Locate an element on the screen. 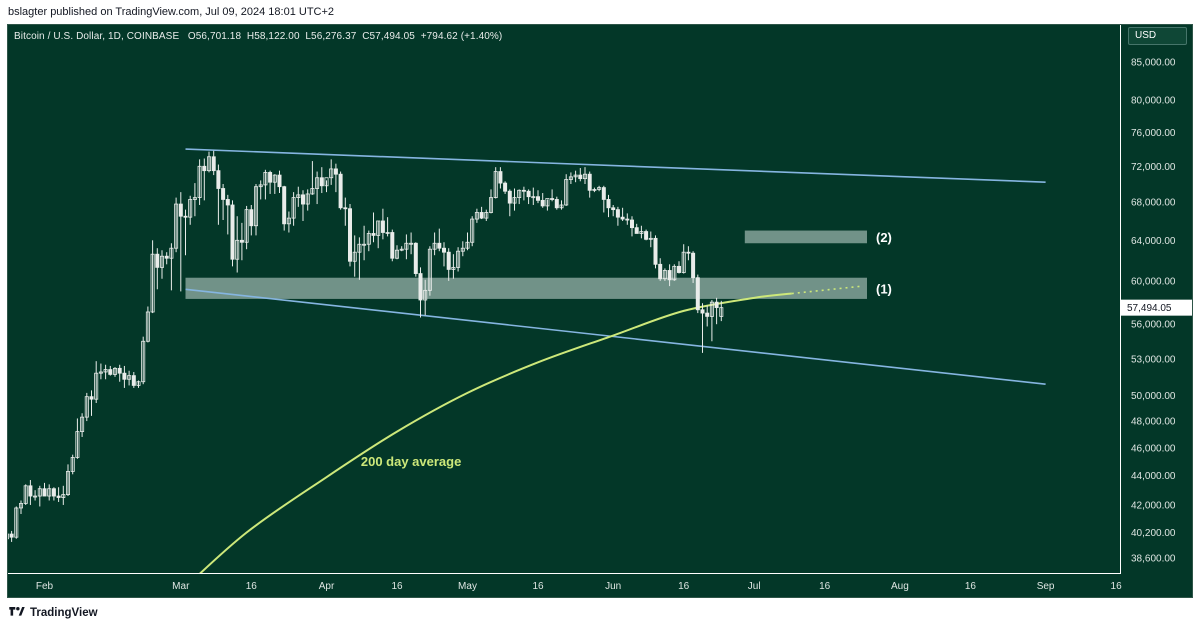  zone-label-1: (1) is located at coordinates (884, 288).